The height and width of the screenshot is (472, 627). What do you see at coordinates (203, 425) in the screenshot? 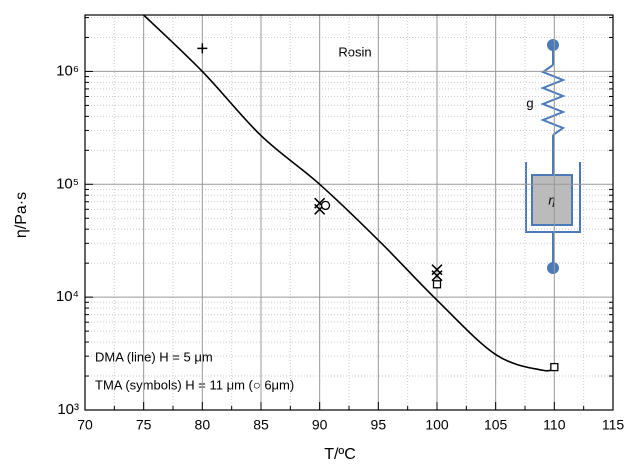
I see `x-tick-label: 80` at bounding box center [203, 425].